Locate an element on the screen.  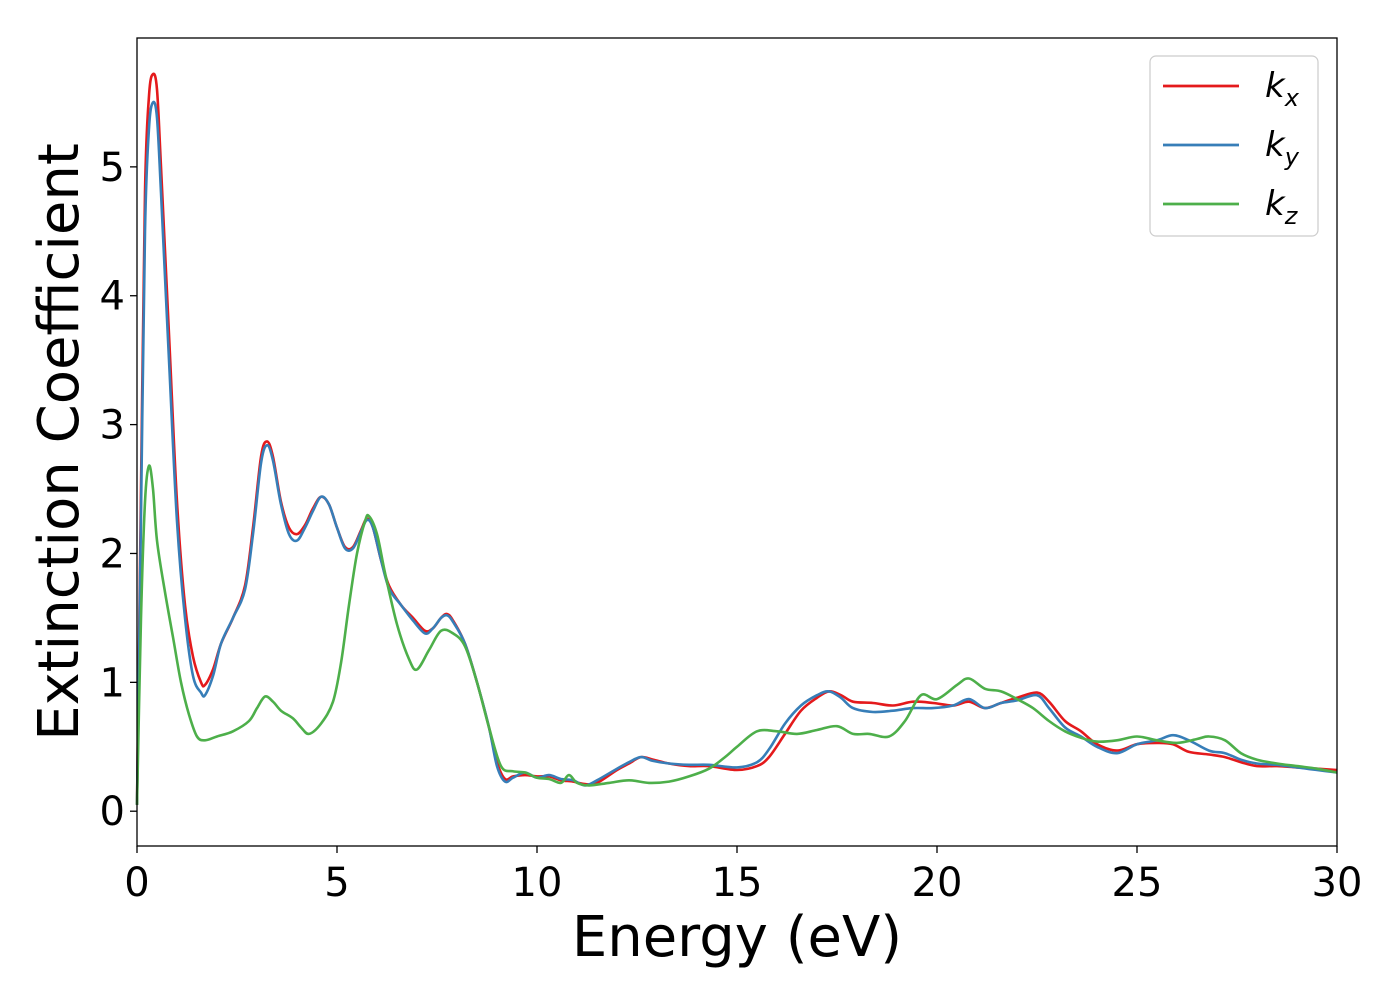
x-tick-label: 30 is located at coordinates (1337, 883).